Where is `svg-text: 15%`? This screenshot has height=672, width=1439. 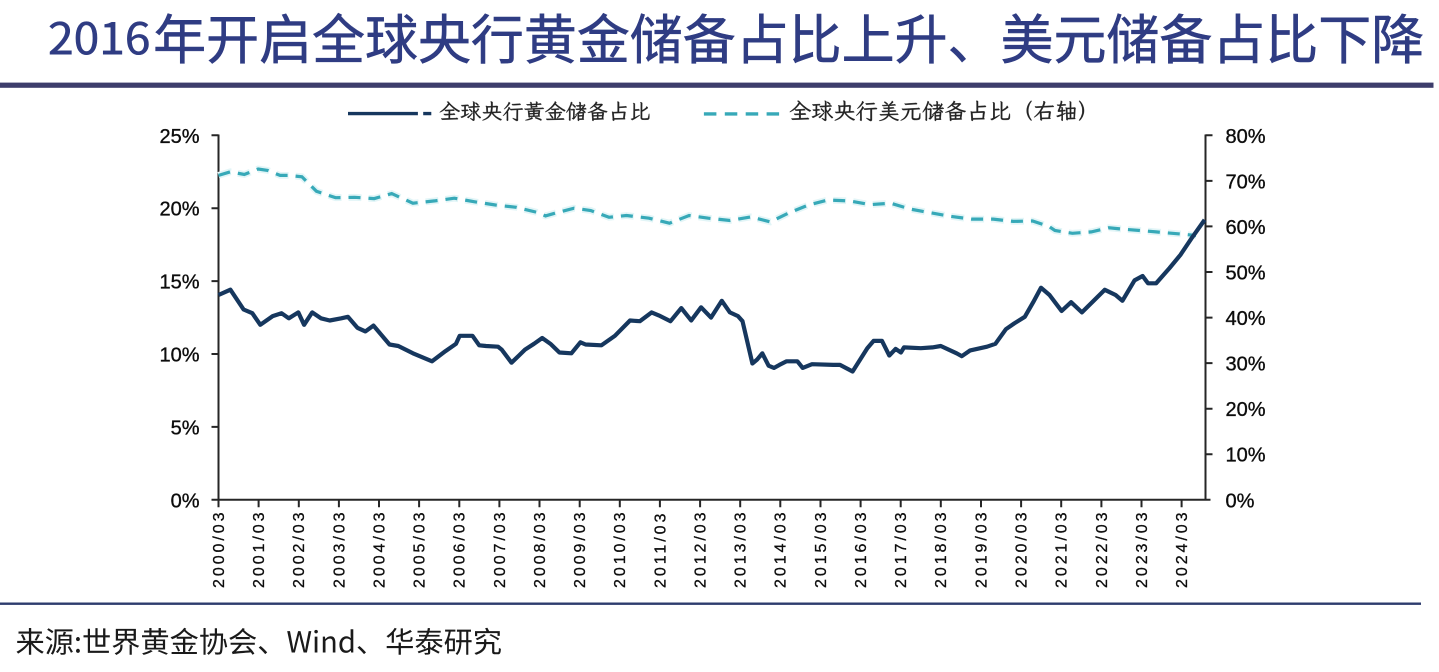
svg-text: 15% is located at coordinates (179, 283).